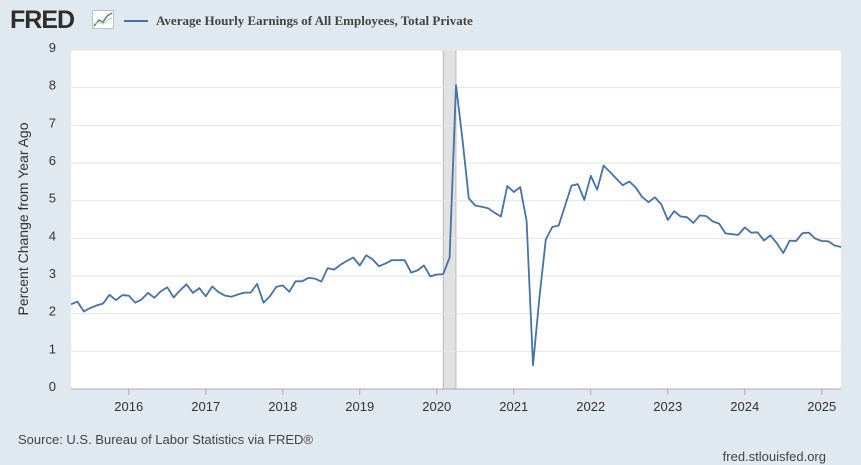  What do you see at coordinates (52, 198) in the screenshot?
I see `y-tick-label: 5` at bounding box center [52, 198].